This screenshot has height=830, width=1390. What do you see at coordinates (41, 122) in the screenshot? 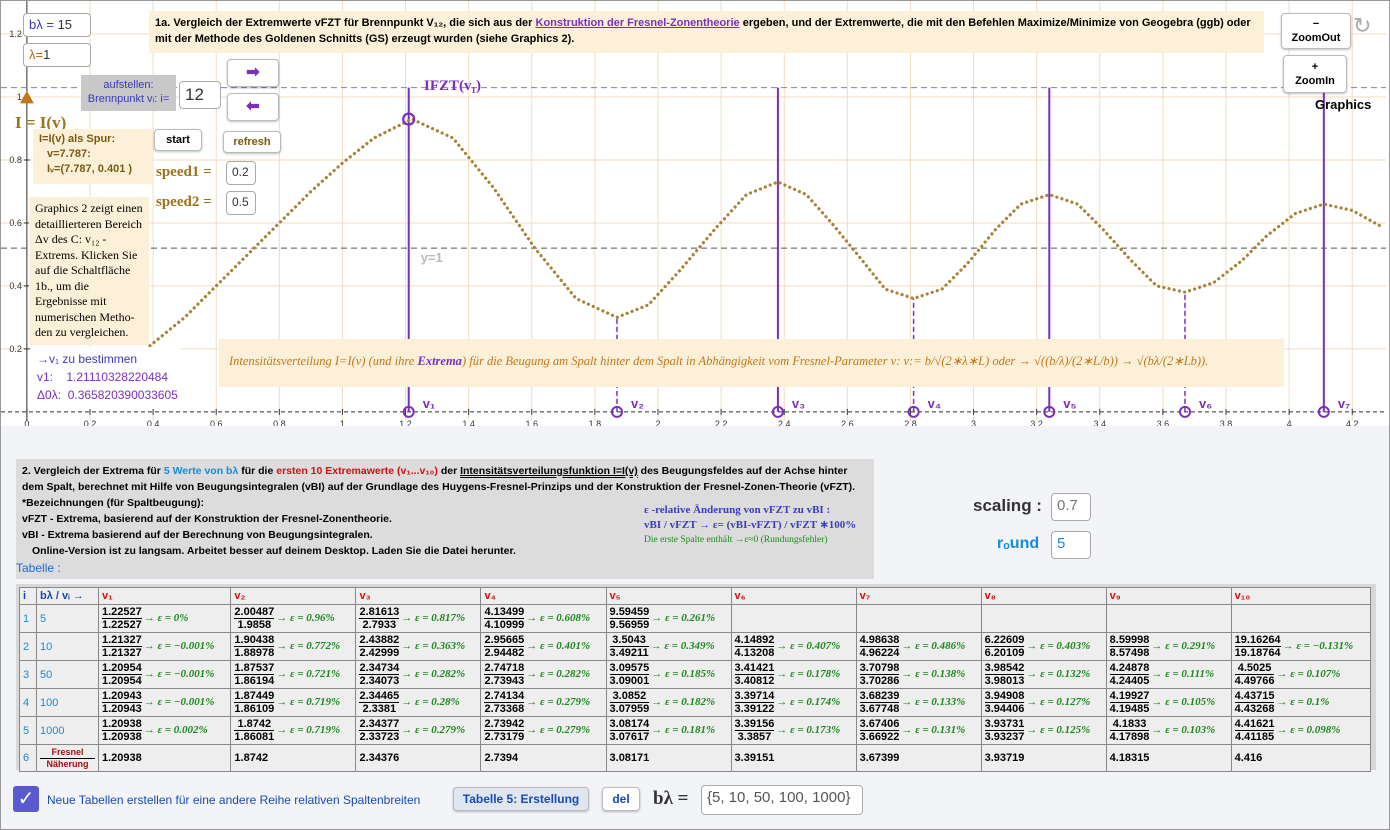
I see `curve-label: I = I(v)` at bounding box center [41, 122].